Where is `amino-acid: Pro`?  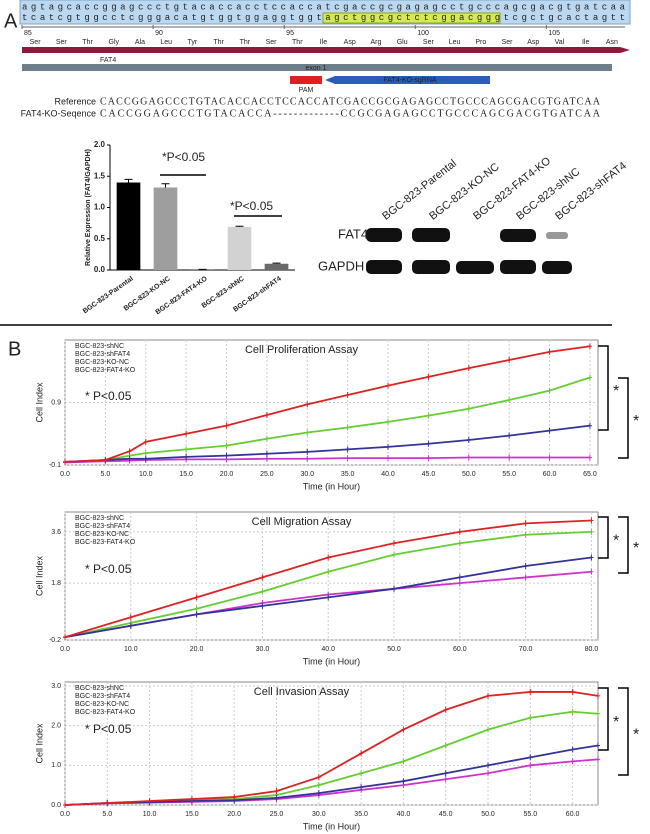
amino-acid: Pro is located at coordinates (480, 42).